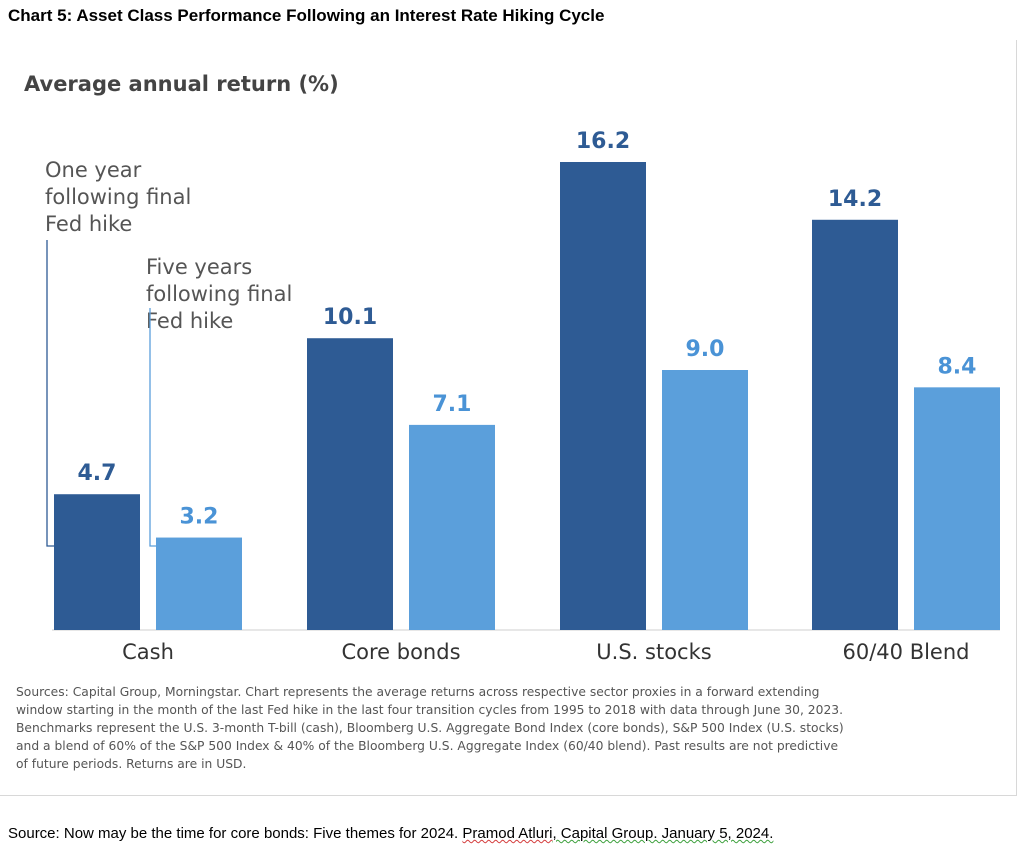 This screenshot has height=865, width=1024. What do you see at coordinates (400, 652) in the screenshot?
I see `x-tick-label: Core bonds` at bounding box center [400, 652].